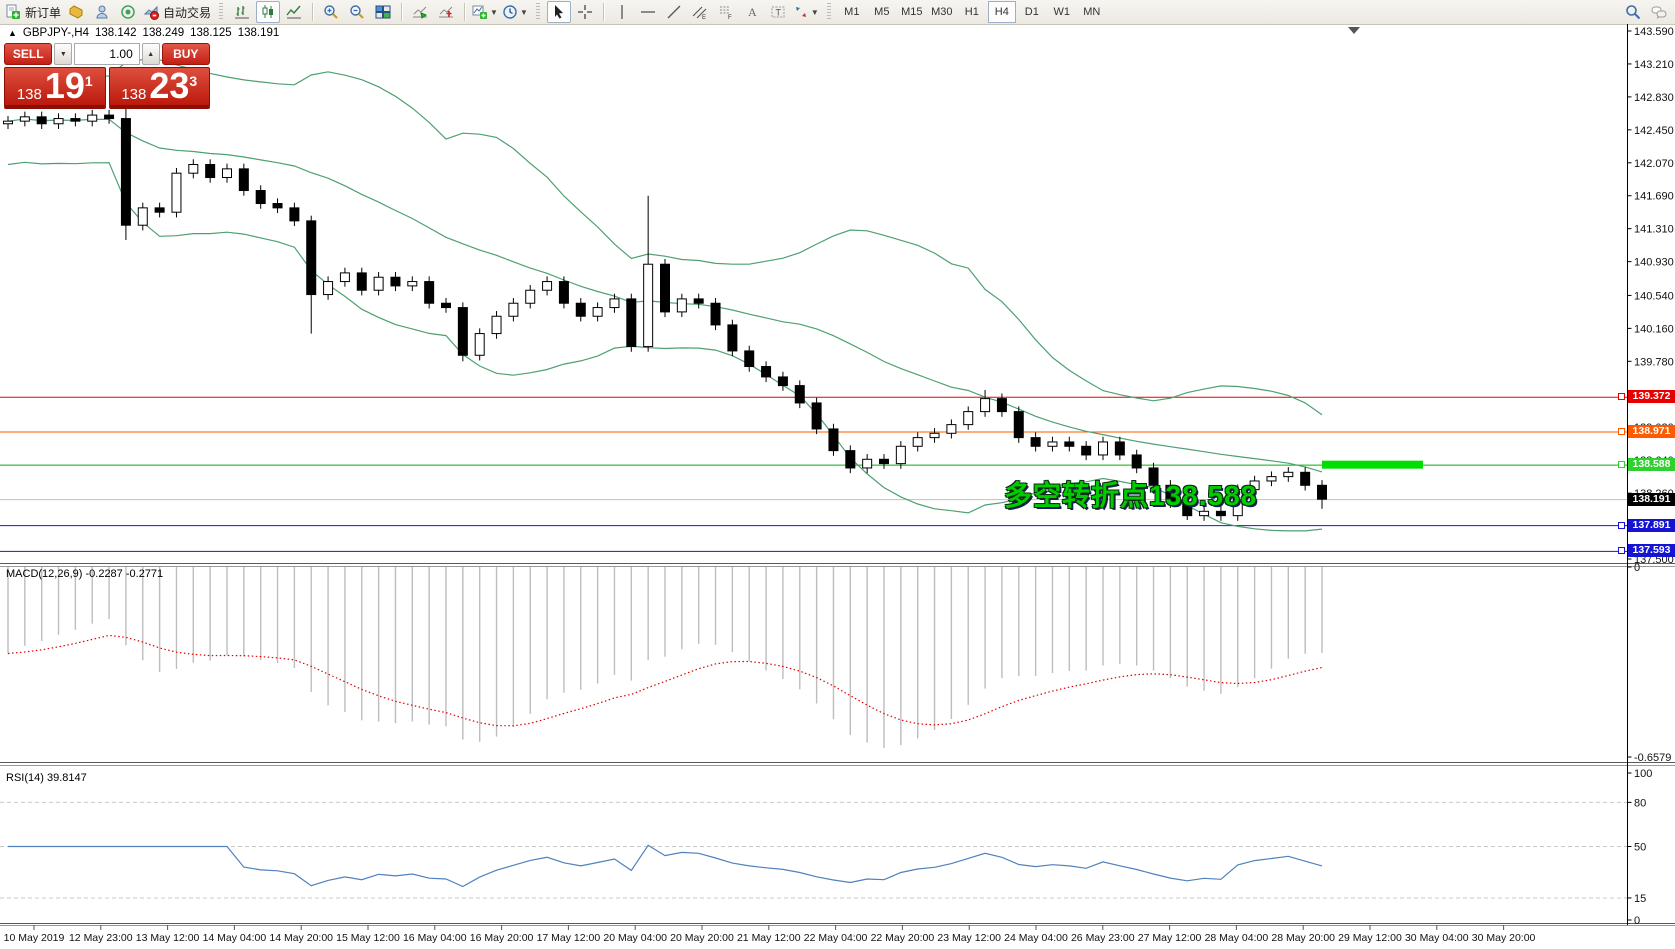  Describe the element at coordinates (383, 12) in the screenshot. I see `tile-windows-button` at that location.